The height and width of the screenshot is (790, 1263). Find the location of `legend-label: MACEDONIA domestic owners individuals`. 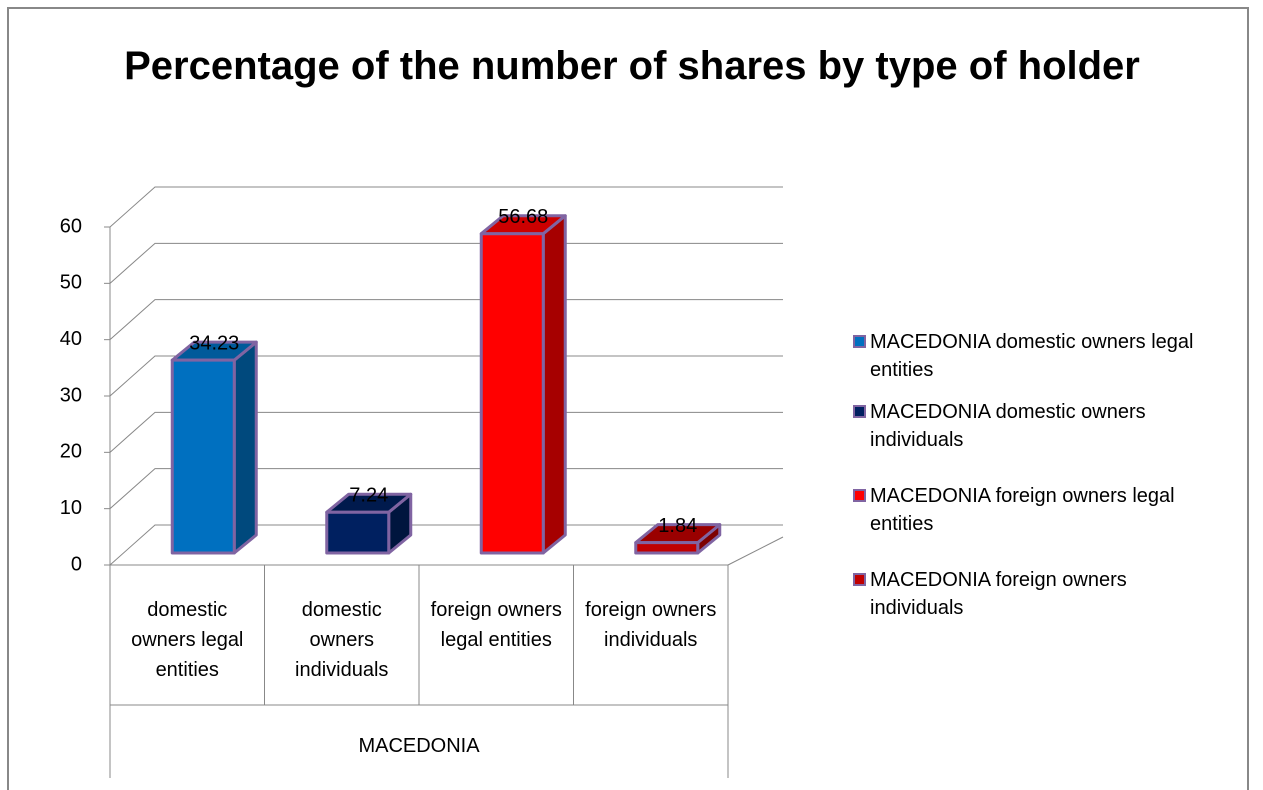

legend-label: MACEDONIA domestic owners individuals is located at coordinates (1008, 426).